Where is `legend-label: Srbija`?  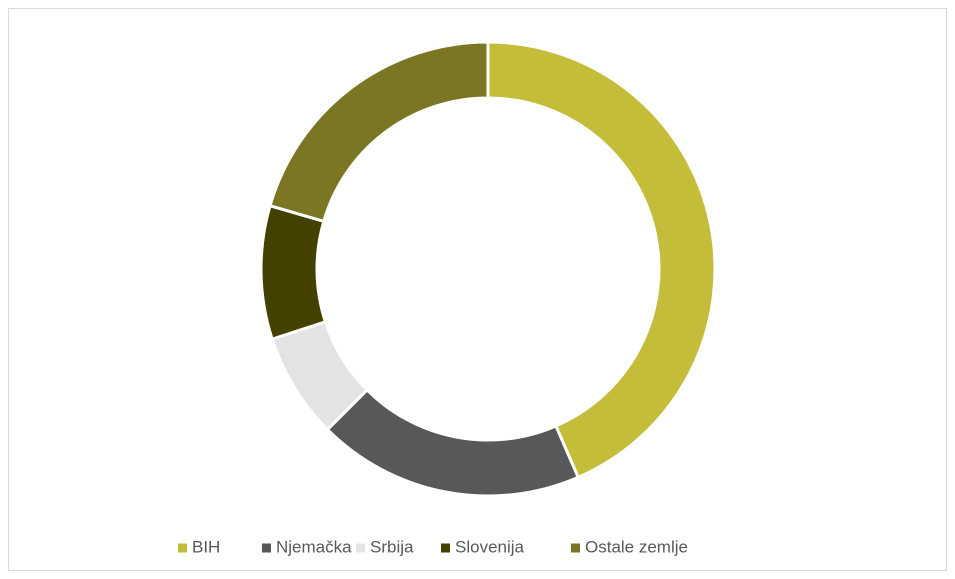
legend-label: Srbija is located at coordinates (392, 546).